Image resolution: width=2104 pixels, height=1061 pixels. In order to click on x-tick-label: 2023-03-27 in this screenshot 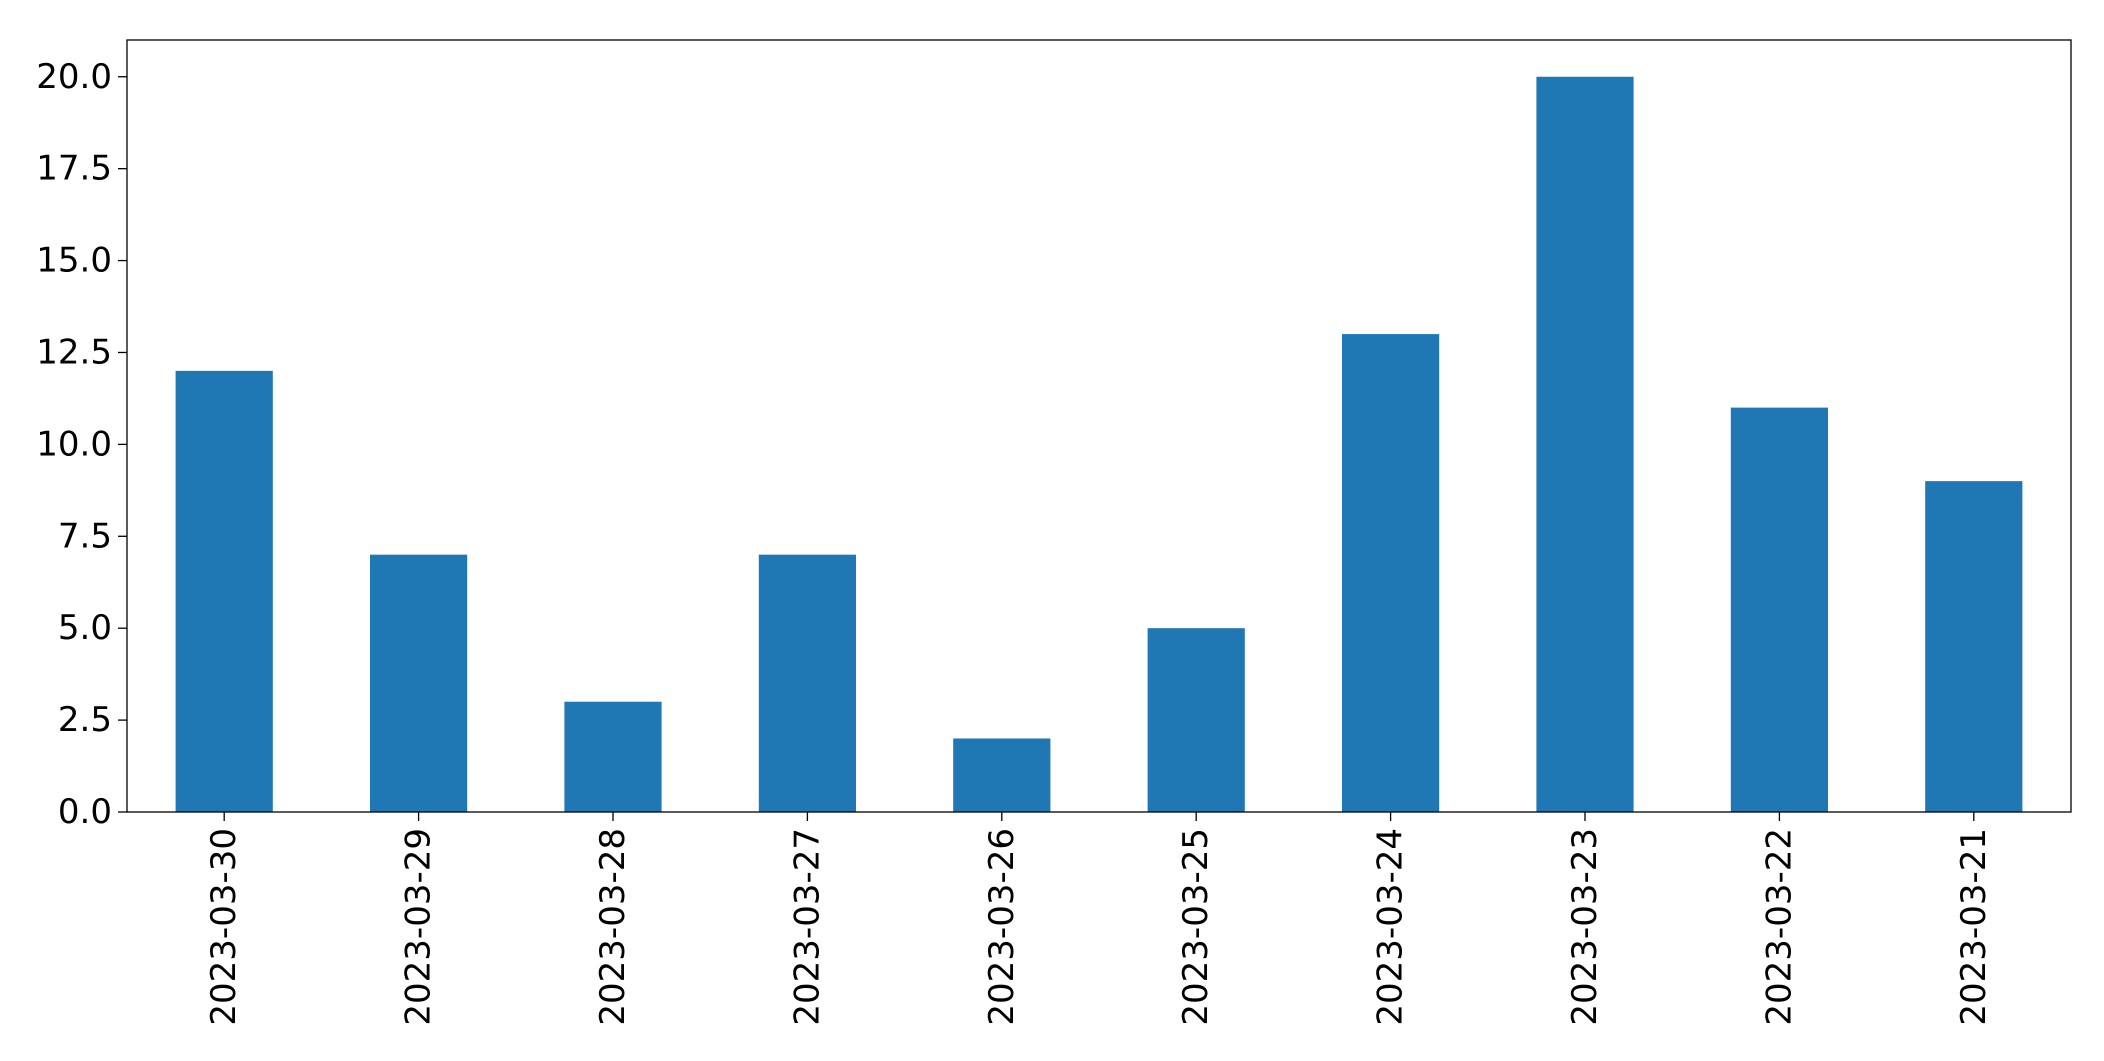, I will do `click(807, 927)`.